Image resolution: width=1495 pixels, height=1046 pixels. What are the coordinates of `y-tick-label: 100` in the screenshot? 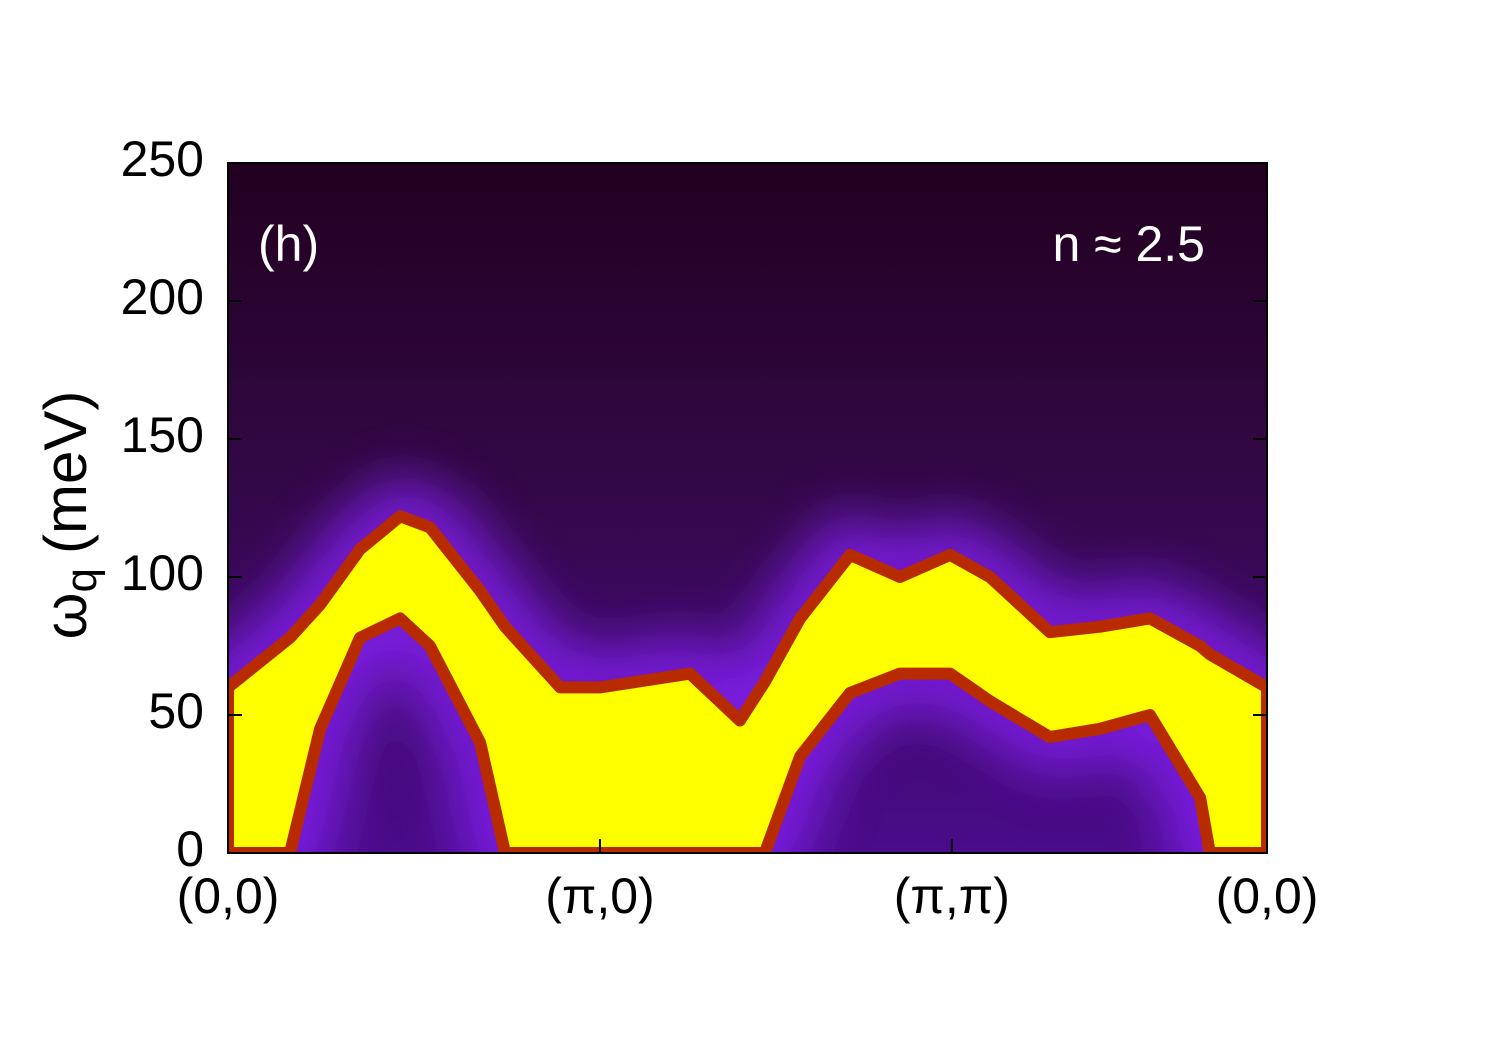 It's located at (162, 573).